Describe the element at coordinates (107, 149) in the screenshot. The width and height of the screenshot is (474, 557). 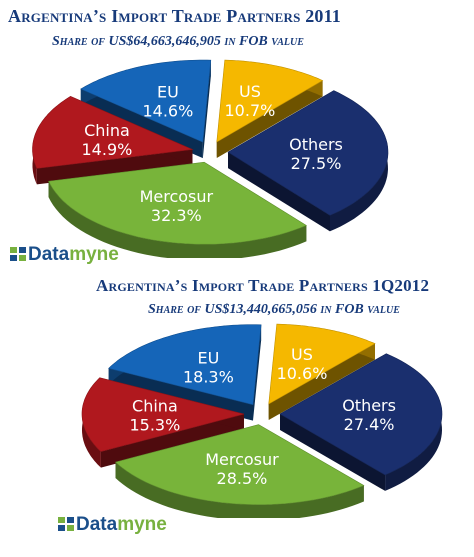
I see `slice-value-china: 14.9%` at that location.